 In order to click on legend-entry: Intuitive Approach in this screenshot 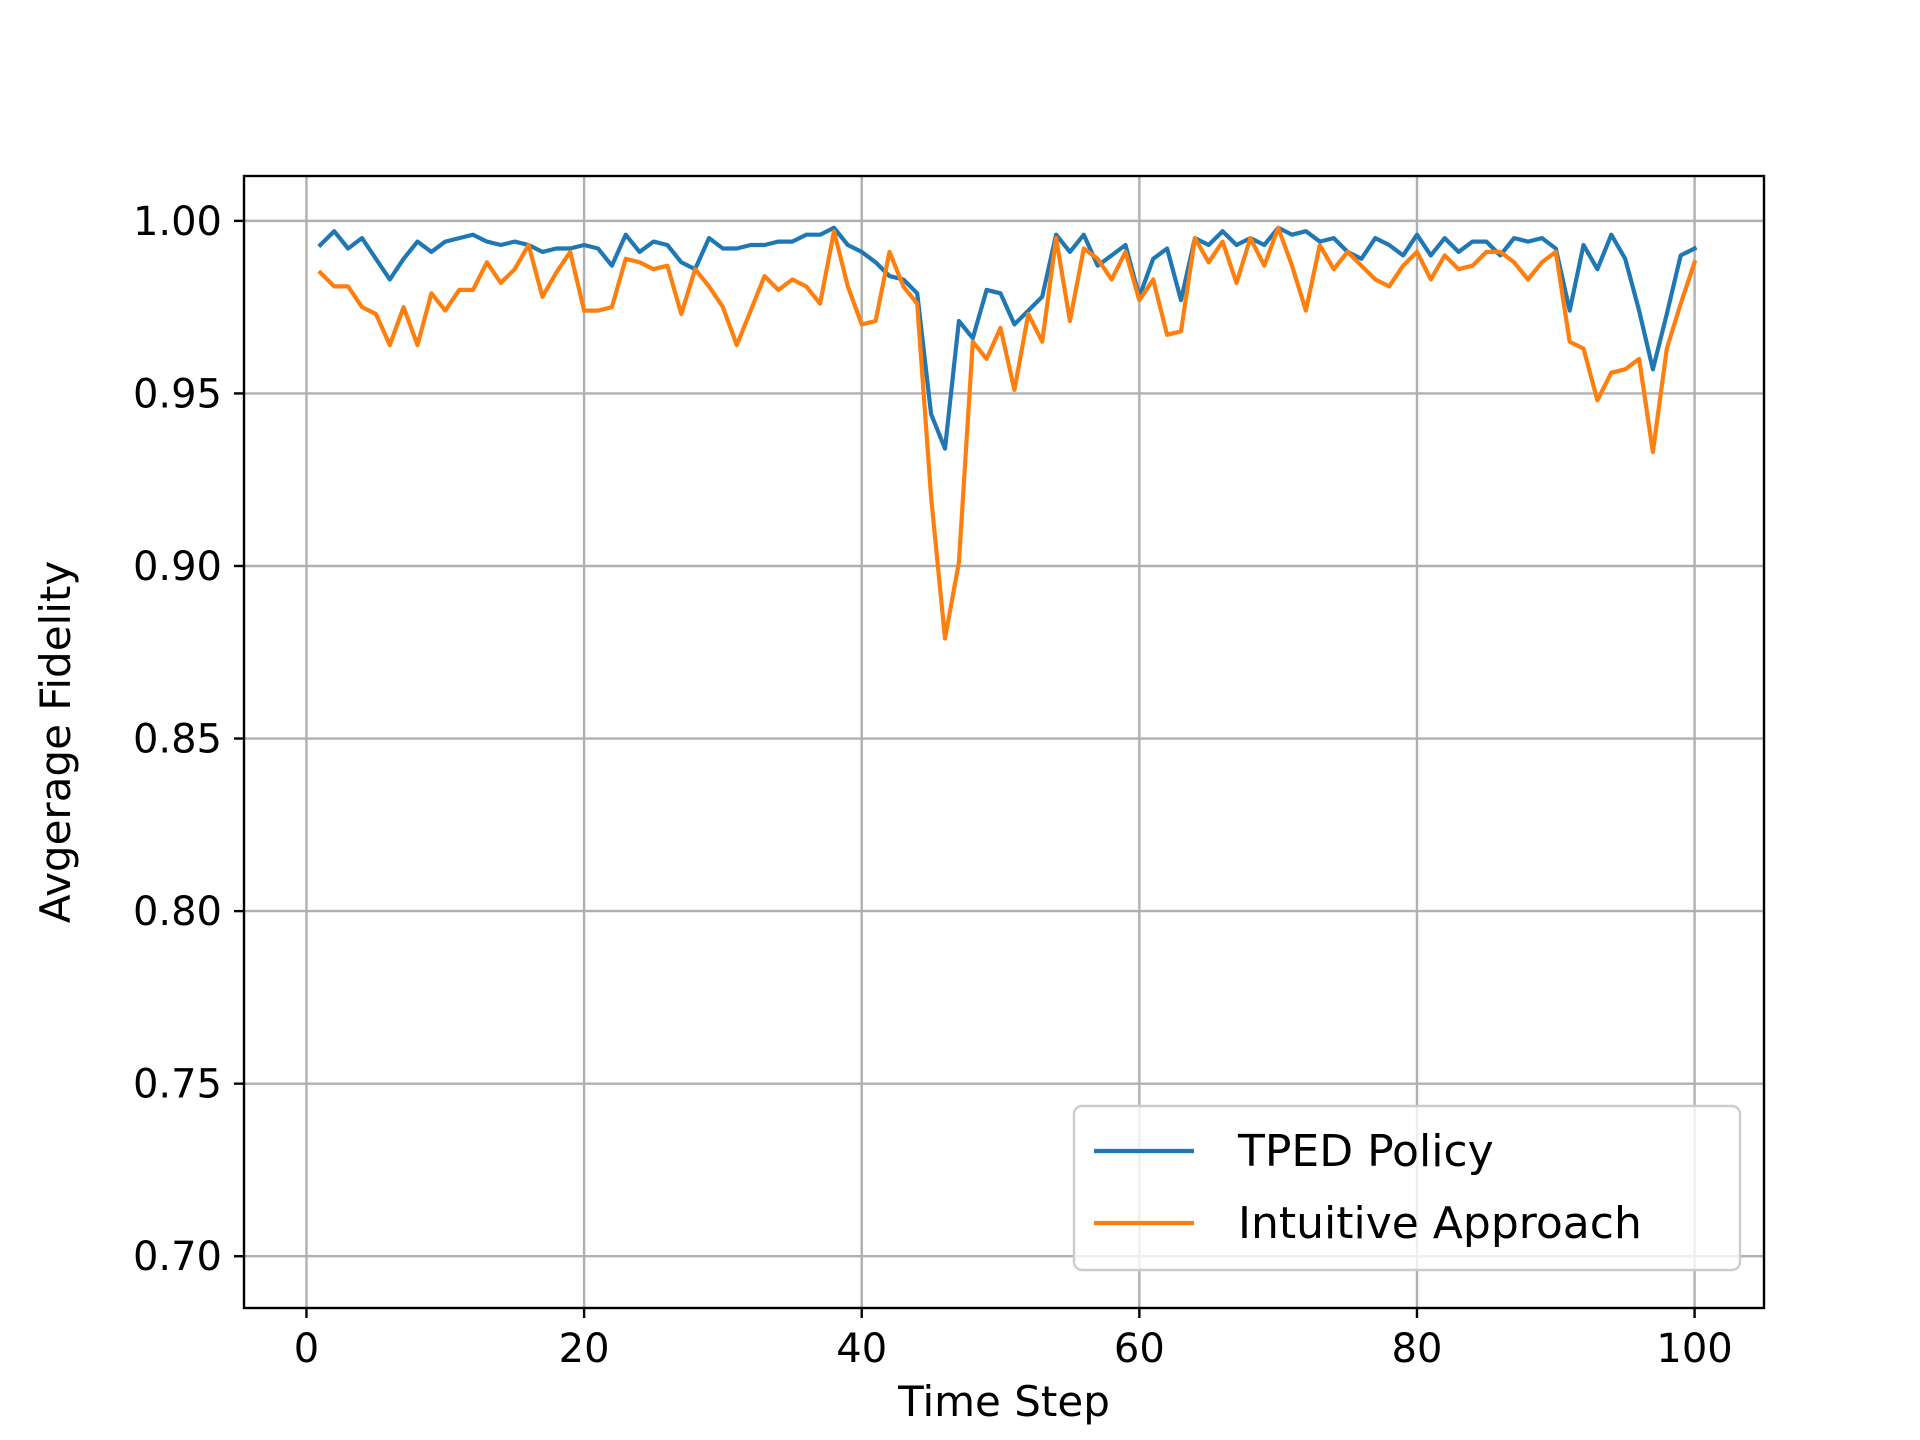, I will do `click(1440, 1223)`.